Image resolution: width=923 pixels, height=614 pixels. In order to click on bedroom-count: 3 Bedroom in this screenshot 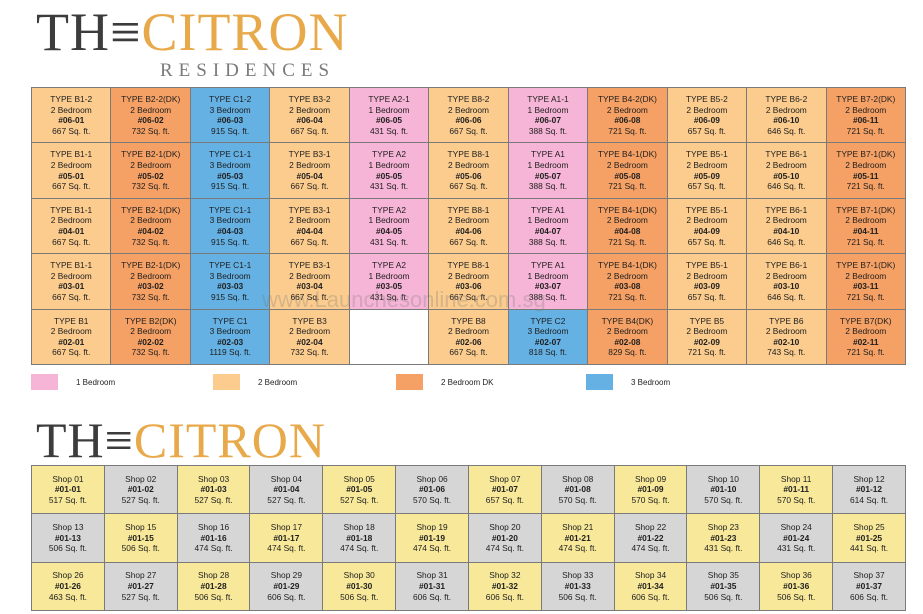, I will do `click(548, 331)`.